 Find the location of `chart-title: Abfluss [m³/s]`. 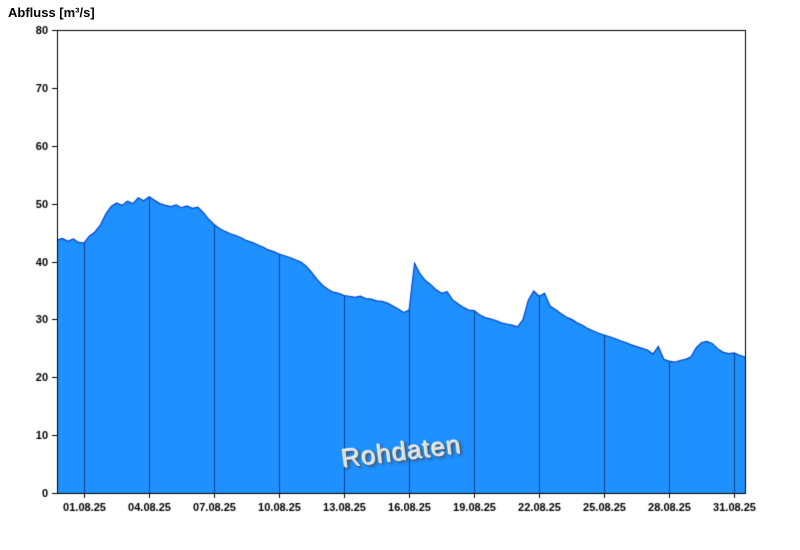

chart-title: Abfluss [m³/s] is located at coordinates (51, 12).